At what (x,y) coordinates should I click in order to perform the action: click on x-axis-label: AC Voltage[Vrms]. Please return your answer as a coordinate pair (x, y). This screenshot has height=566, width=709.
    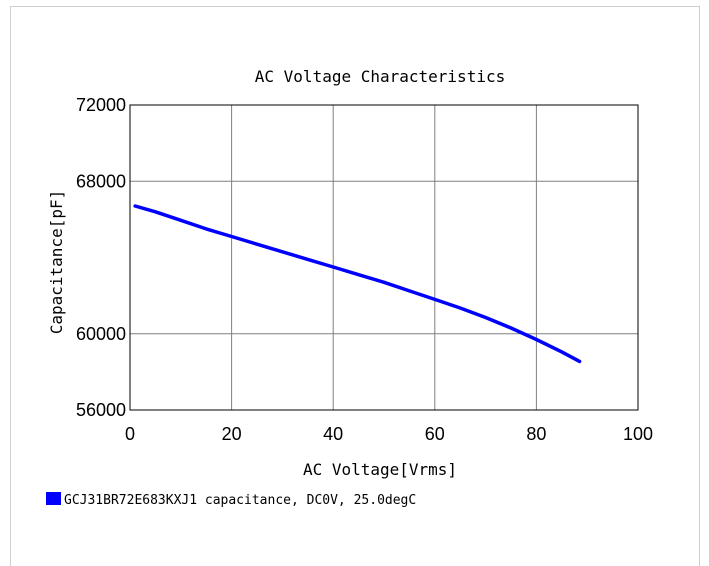
    Looking at the image, I should click on (380, 469).